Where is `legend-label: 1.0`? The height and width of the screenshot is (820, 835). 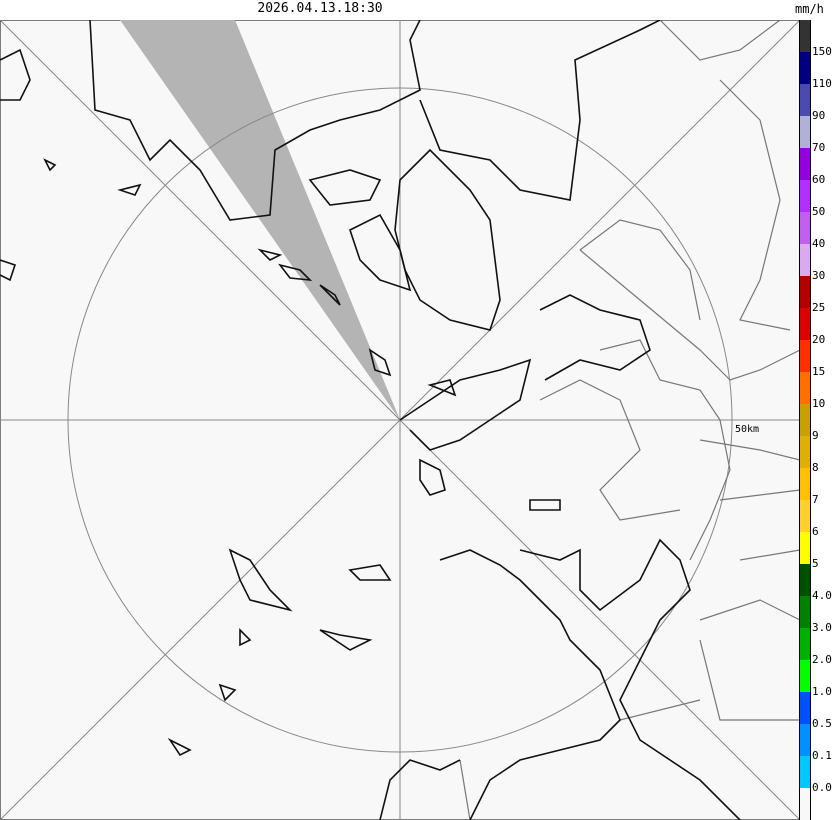
legend-label: 1.0 is located at coordinates (822, 691).